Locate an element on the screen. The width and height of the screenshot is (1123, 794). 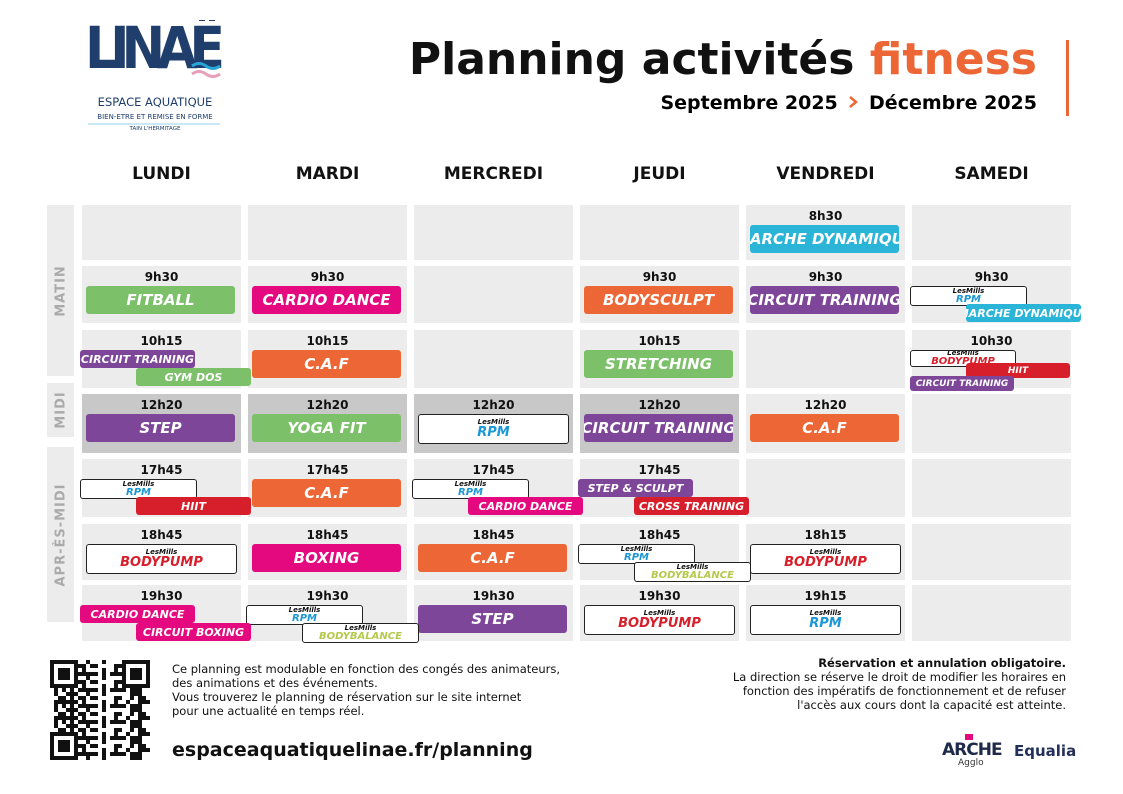
cell: 10h15 C.A.F is located at coordinates (327, 359).